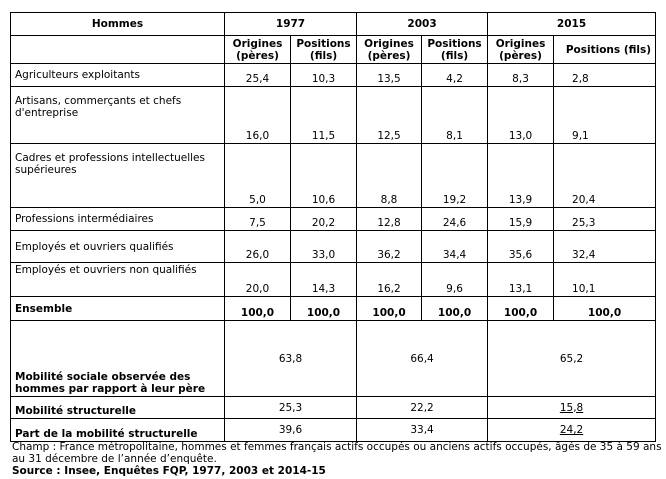  What do you see at coordinates (117, 75) in the screenshot?
I see `row-label: Agriculteurs exploitants` at bounding box center [117, 75].